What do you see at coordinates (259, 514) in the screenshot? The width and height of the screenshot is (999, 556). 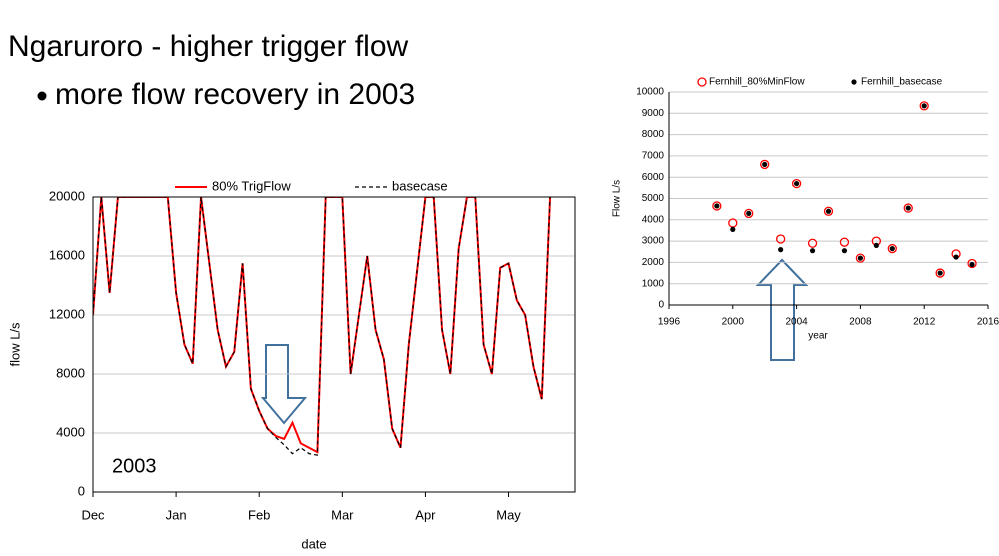 I see `x-tick-label: Feb` at bounding box center [259, 514].